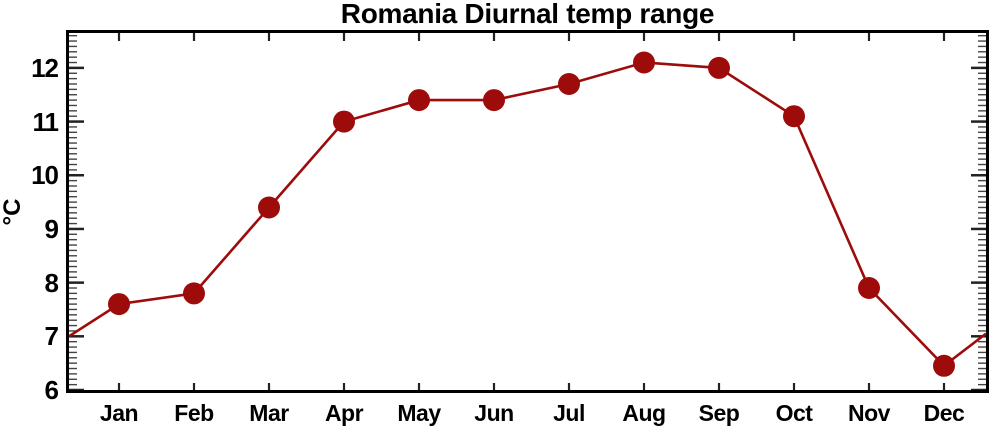 The height and width of the screenshot is (431, 1000). I want to click on y-tick-label: 11, so click(46, 121).